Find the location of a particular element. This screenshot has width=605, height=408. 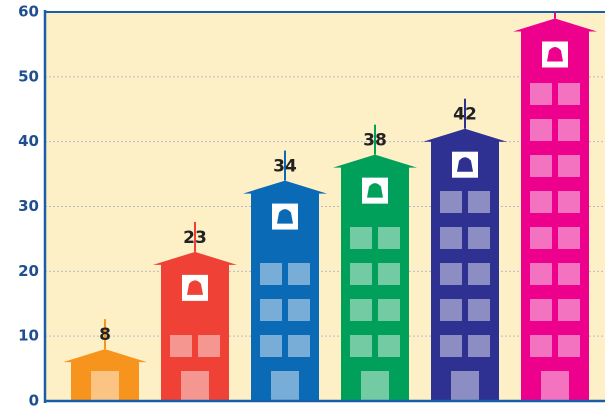

value-label: 34 is located at coordinates (285, 167).